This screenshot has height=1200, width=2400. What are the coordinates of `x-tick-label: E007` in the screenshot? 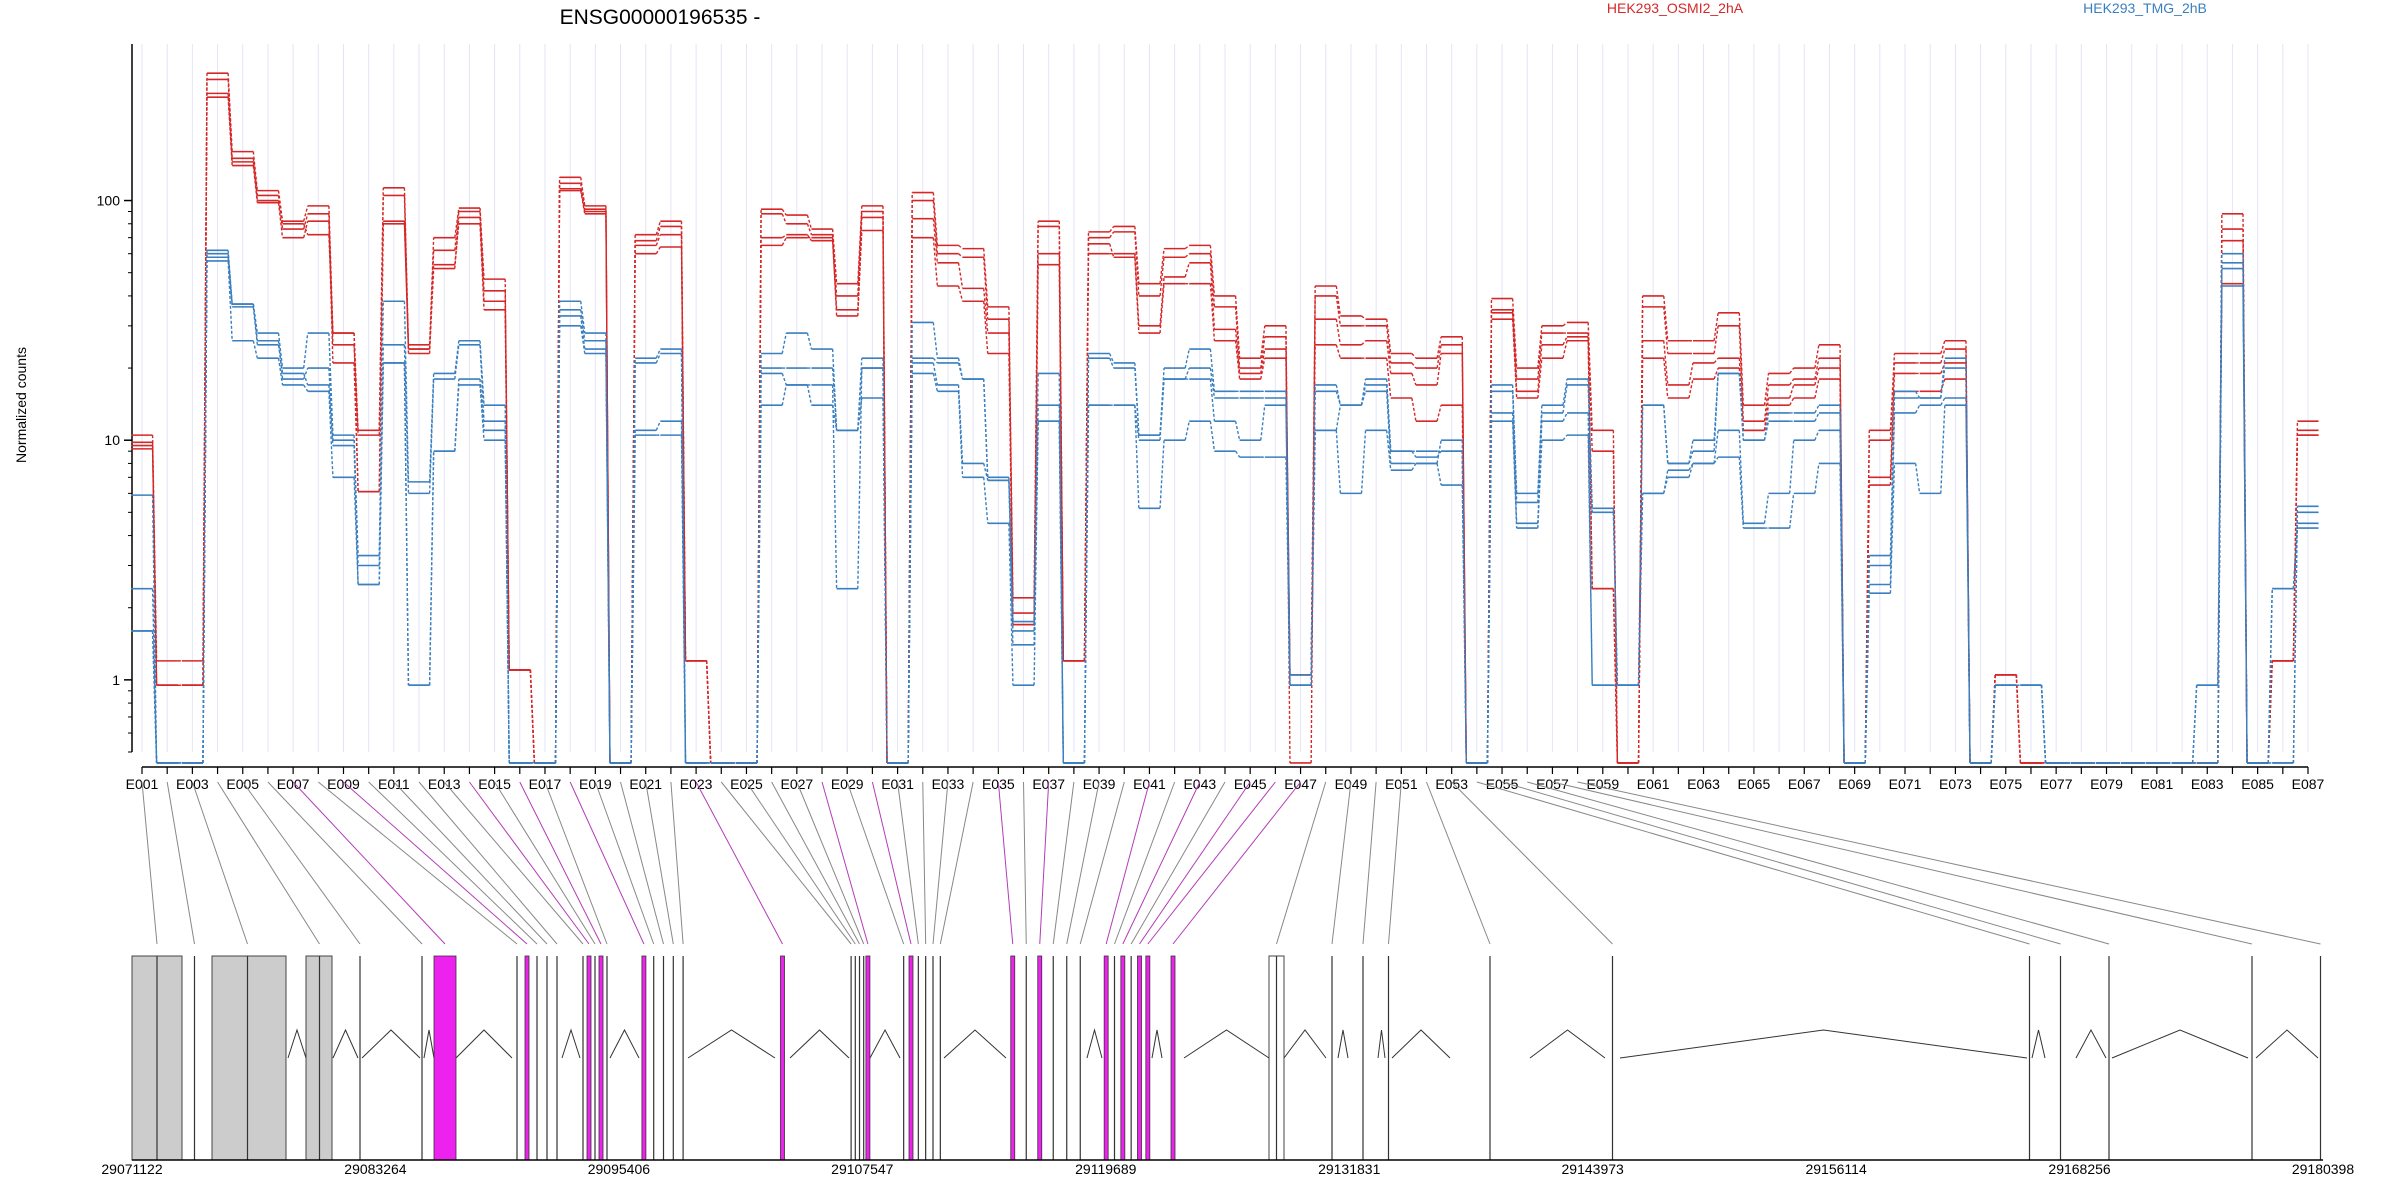 It's located at (293, 784).